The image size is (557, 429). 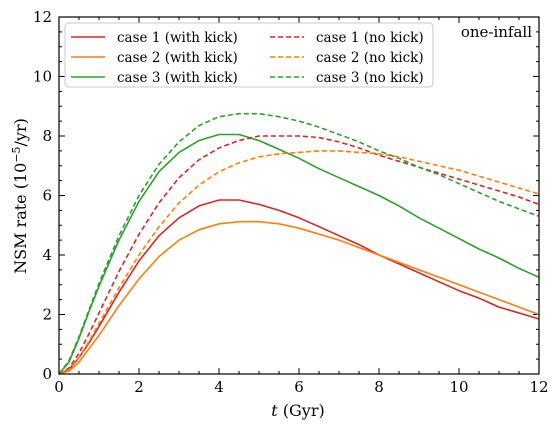 I want to click on legend-label: case 1 (no kick), so click(x=370, y=38).